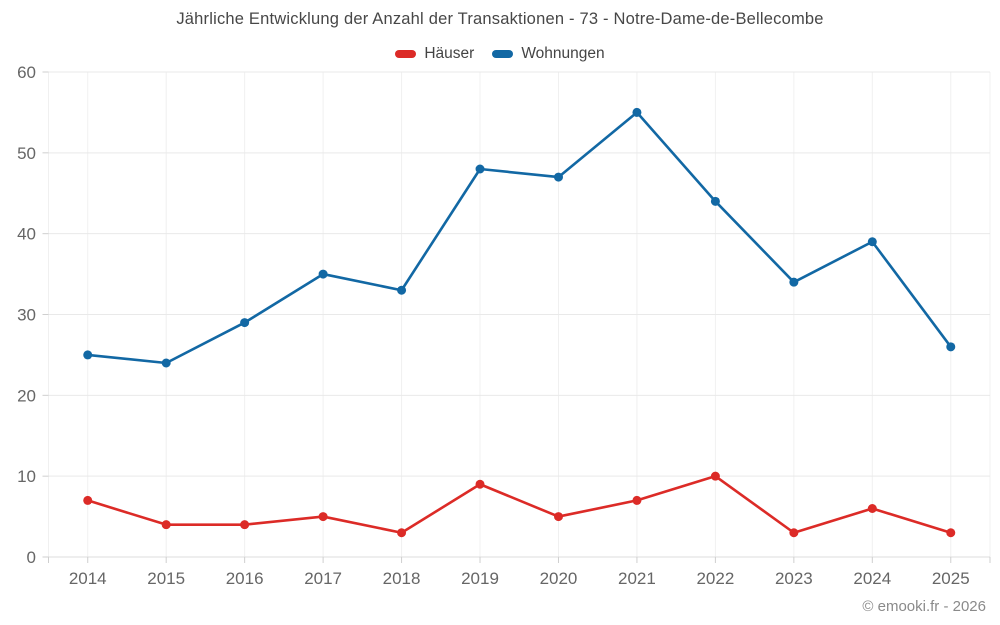  I want to click on y-tick-label: 30, so click(26, 315).